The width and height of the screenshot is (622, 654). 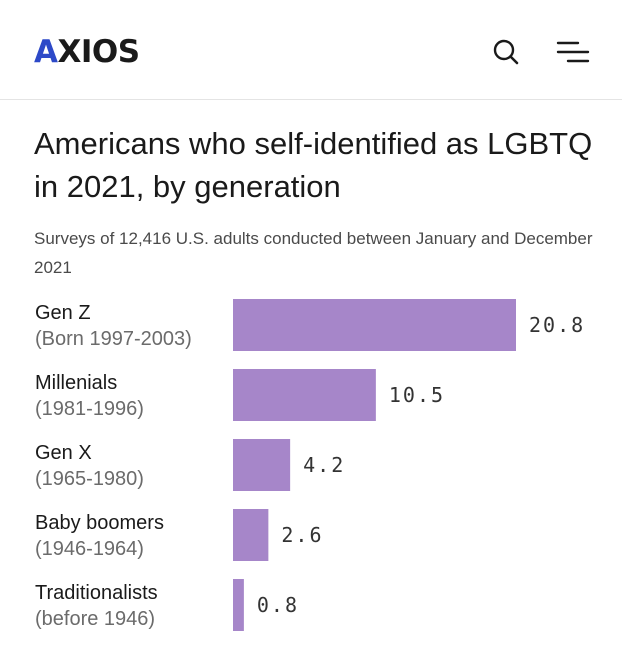 What do you see at coordinates (302, 535) in the screenshot?
I see `bar-value-label: 2.6` at bounding box center [302, 535].